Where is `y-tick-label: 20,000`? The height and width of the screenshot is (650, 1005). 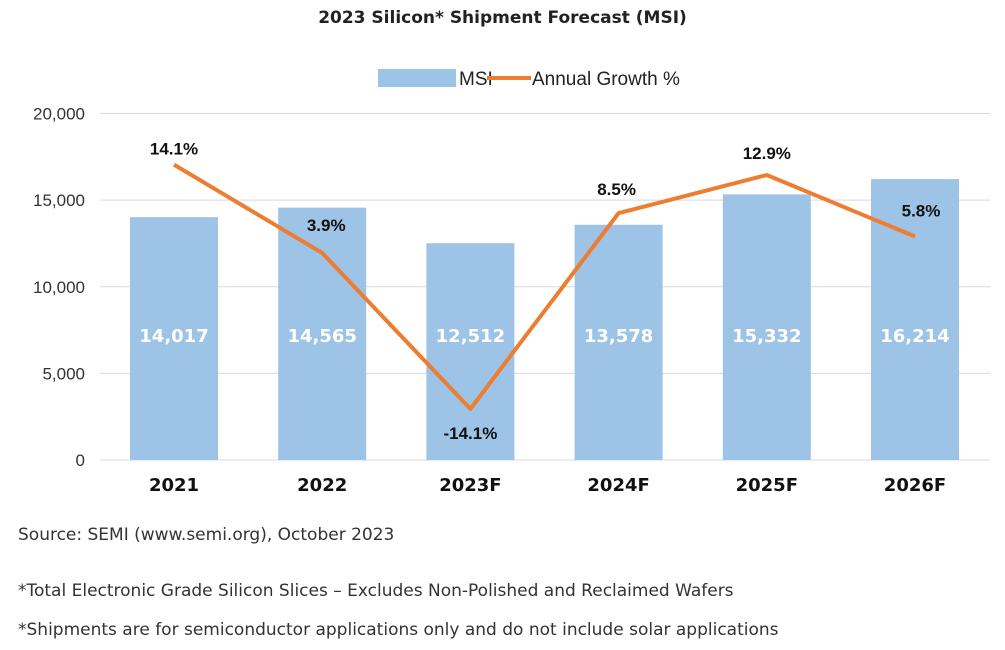 y-tick-label: 20,000 is located at coordinates (59, 114).